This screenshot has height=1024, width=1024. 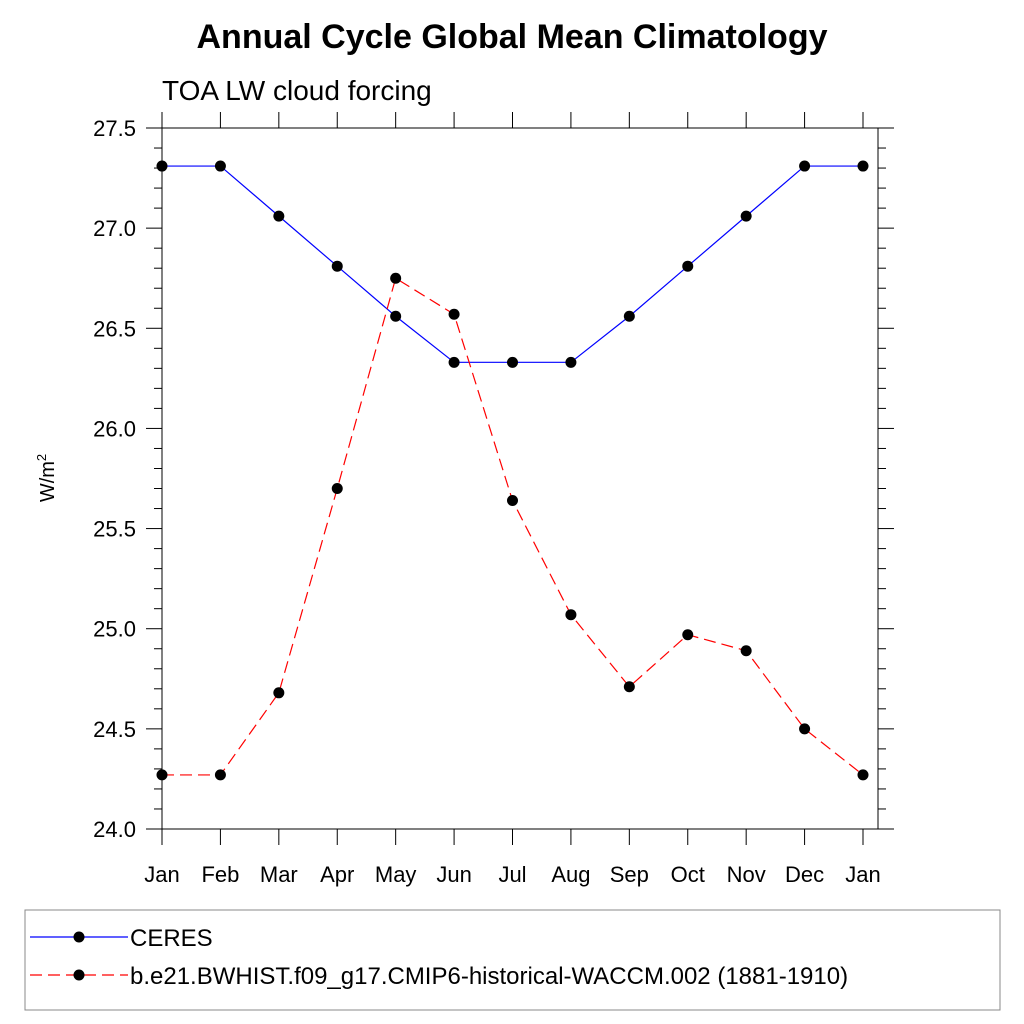 What do you see at coordinates (114, 529) in the screenshot?
I see `y-tick-label: 25.5` at bounding box center [114, 529].